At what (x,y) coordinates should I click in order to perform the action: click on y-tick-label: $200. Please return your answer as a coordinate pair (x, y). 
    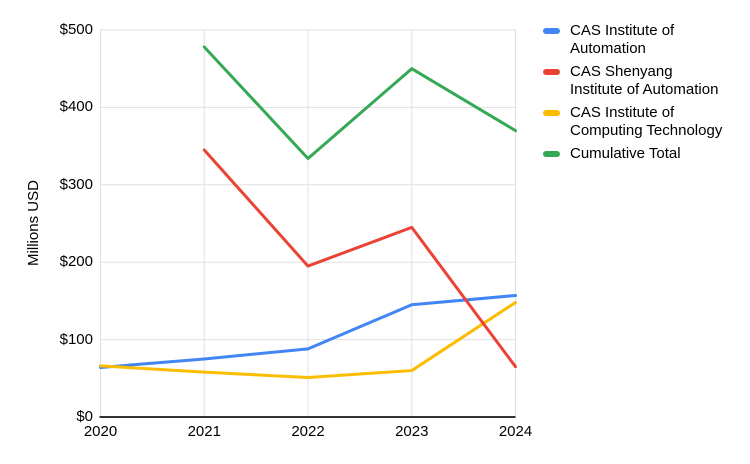
    Looking at the image, I should click on (76, 262).